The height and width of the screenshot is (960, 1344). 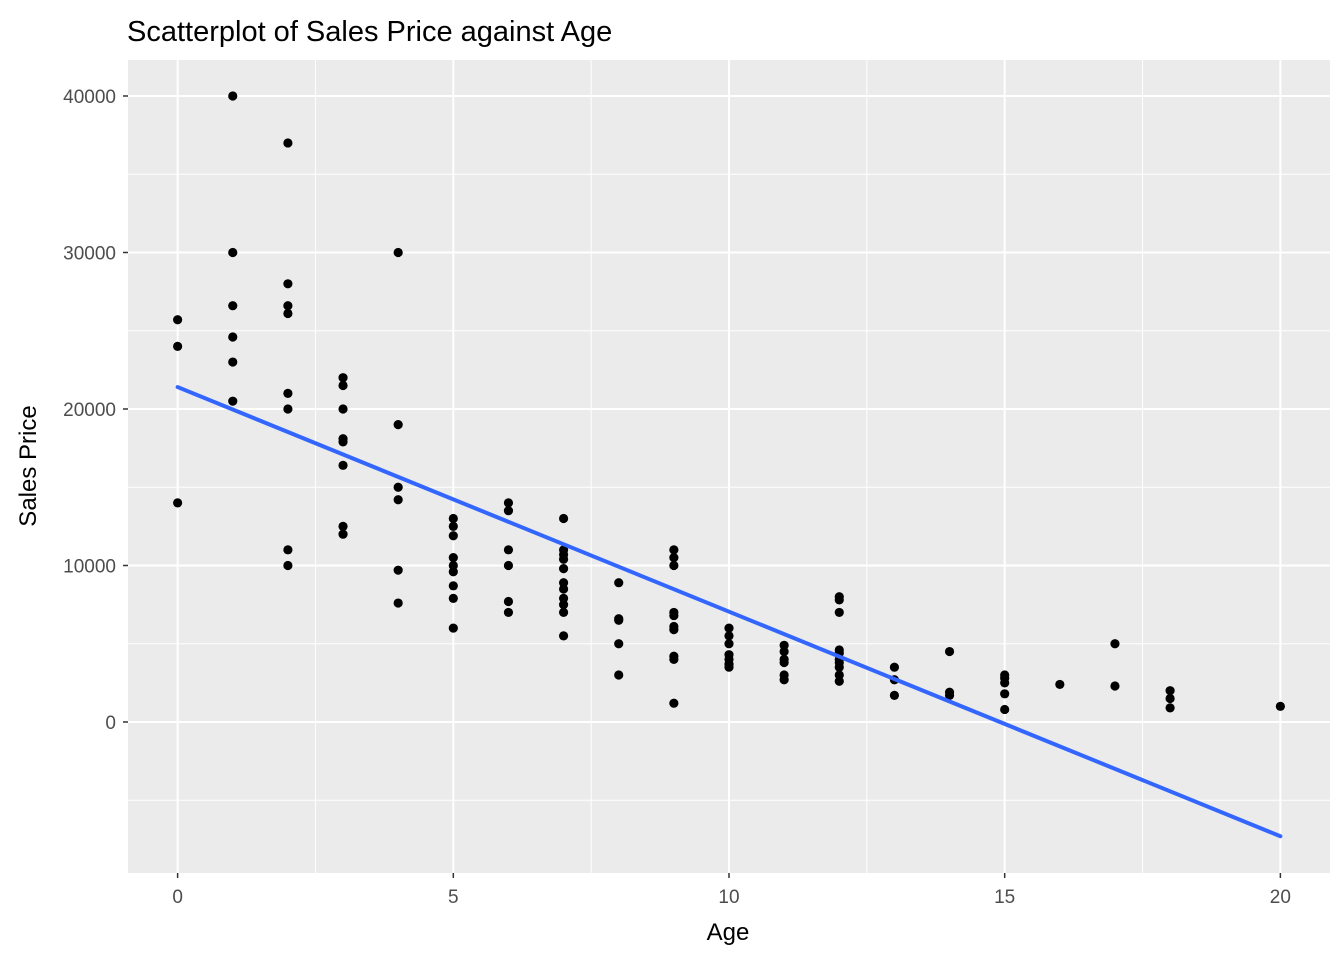 I want to click on y-tick-label-0: 0, so click(x=110, y=723).